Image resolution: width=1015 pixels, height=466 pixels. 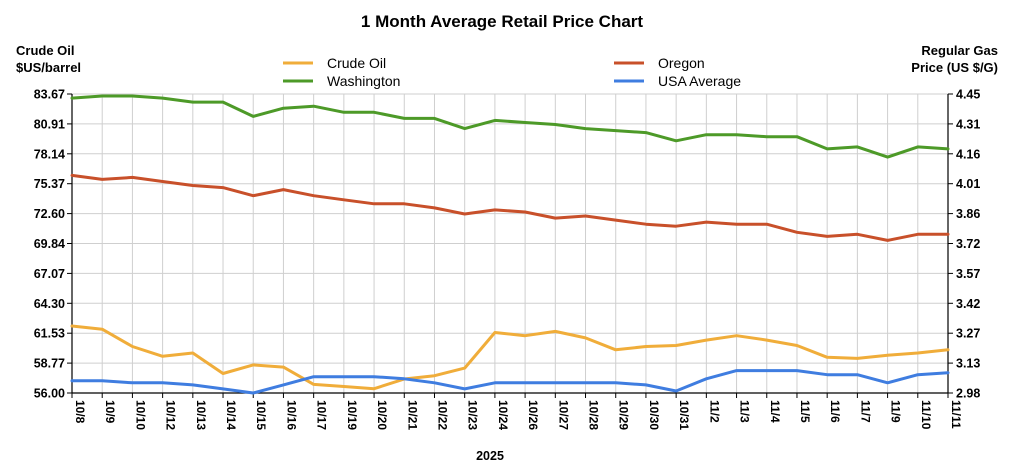 I want to click on x-tick-label: 10/17, so click(x=322, y=415).